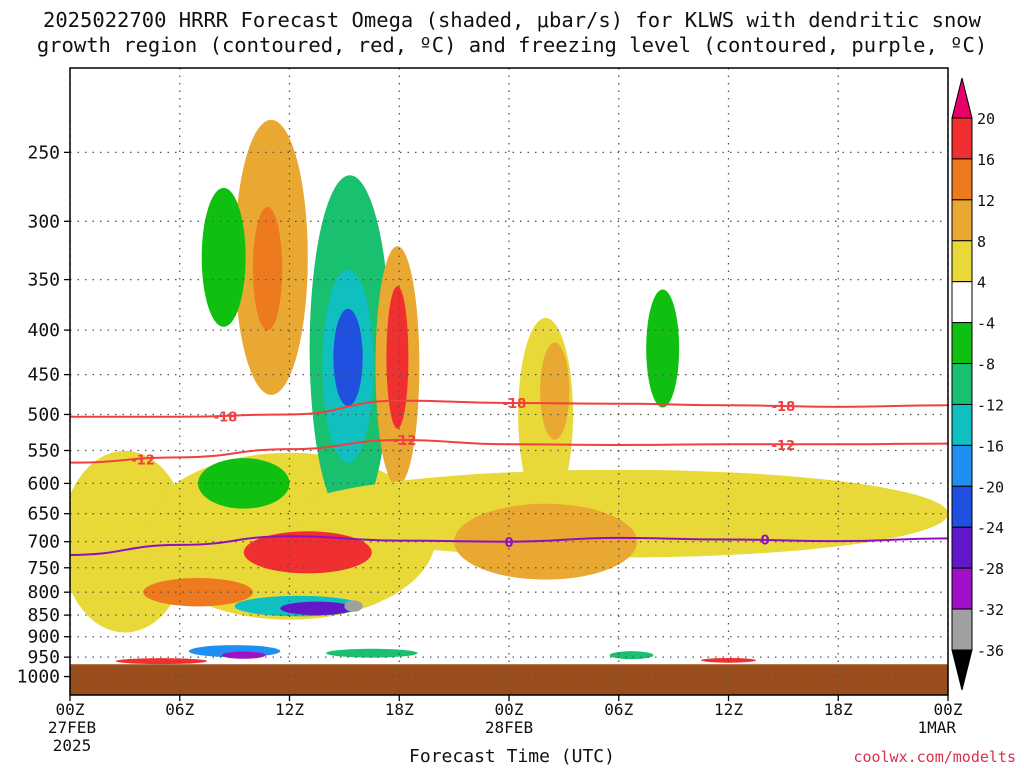 This screenshot has width=1024, height=768. Describe the element at coordinates (143, 460) in the screenshot. I see `contour-label-1: -12` at that location.